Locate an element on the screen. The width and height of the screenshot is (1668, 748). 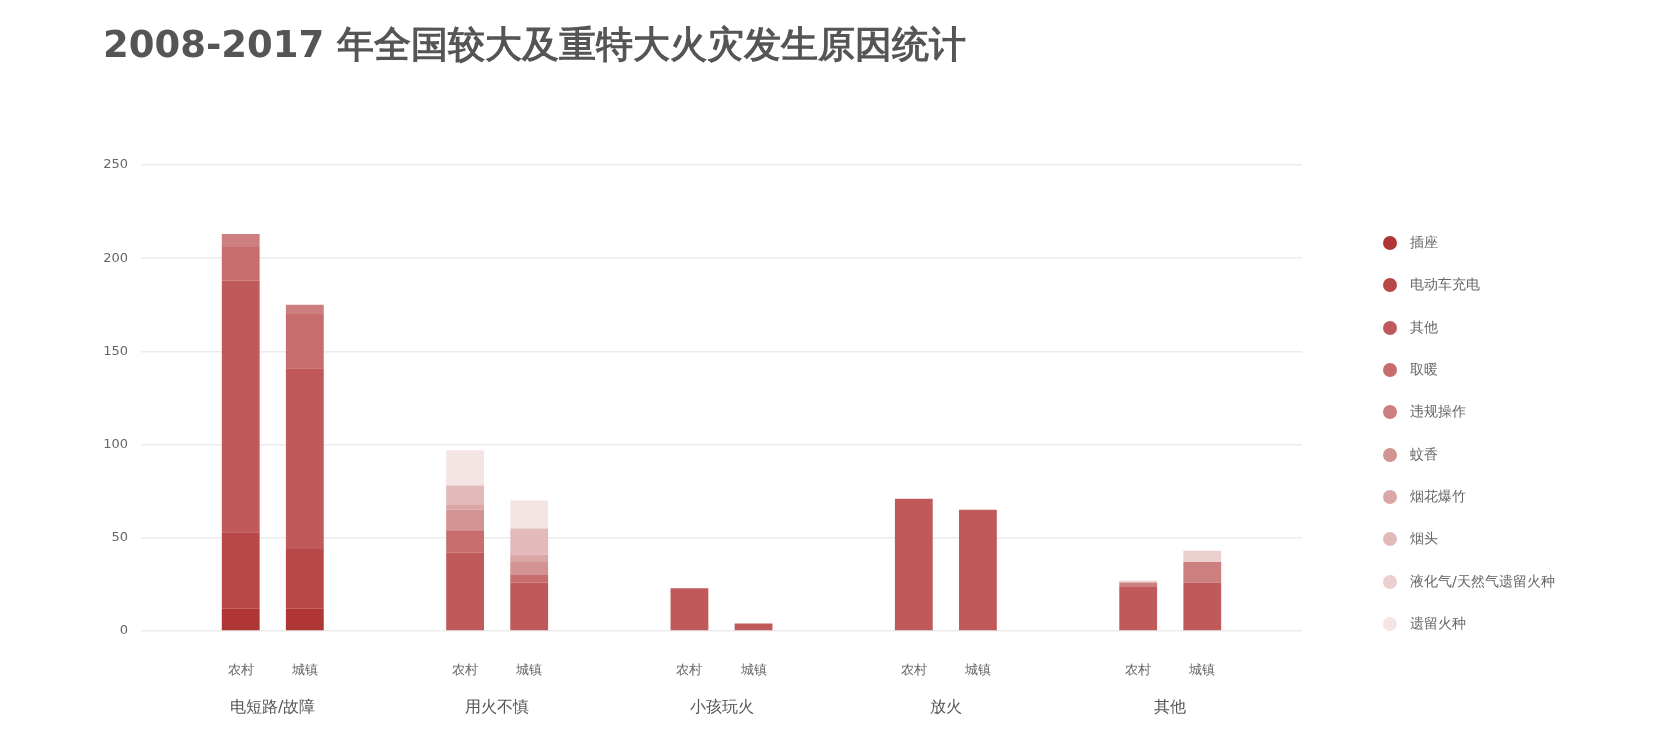
legend-label: 遗留火种 is located at coordinates (1438, 623).